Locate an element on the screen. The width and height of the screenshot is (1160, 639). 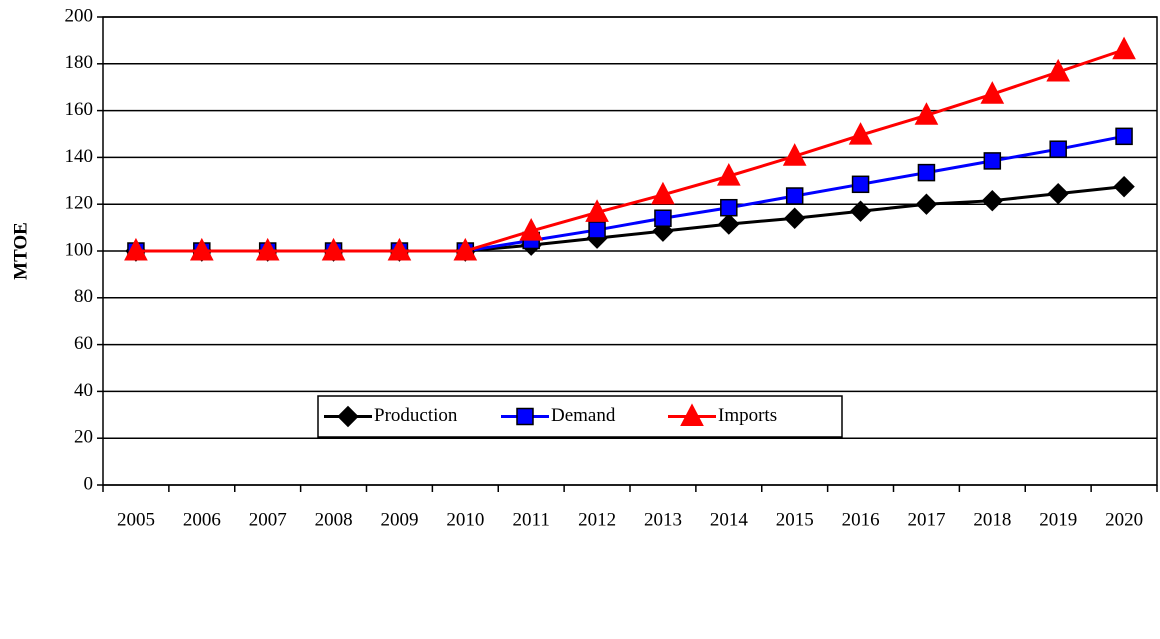
x-tick-label: 2018 is located at coordinates (992, 519).